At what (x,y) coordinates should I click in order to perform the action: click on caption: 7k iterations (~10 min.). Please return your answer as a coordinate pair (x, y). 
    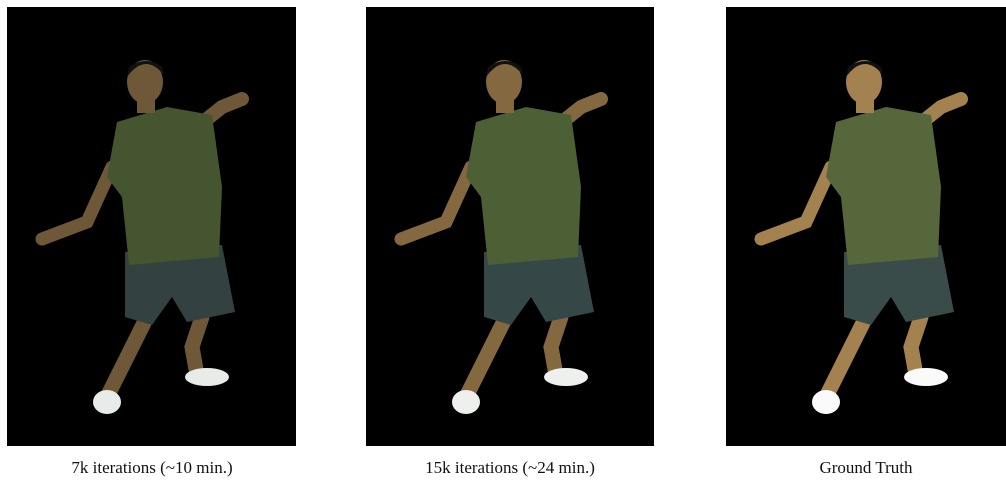
    Looking at the image, I should click on (152, 467).